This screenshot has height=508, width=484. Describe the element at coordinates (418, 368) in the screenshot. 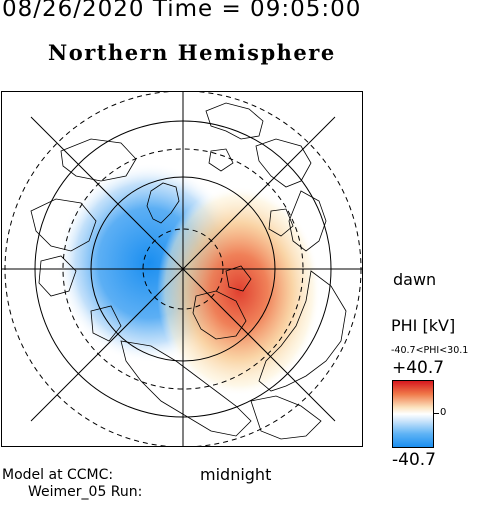

I see `colorbar-max-label: +40.7` at that location.